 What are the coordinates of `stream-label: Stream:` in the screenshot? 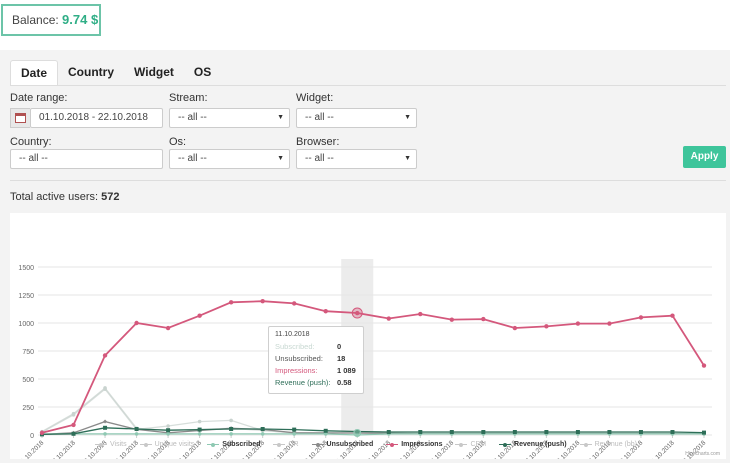 It's located at (188, 98).